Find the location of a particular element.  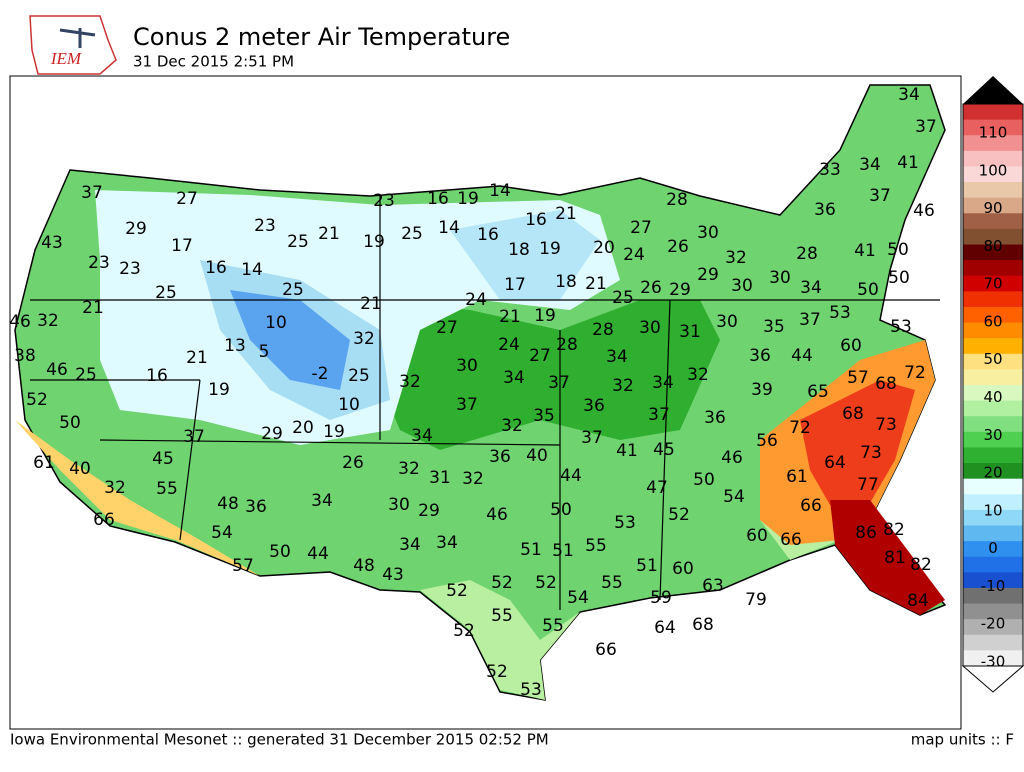

station-value: 84 is located at coordinates (918, 601).